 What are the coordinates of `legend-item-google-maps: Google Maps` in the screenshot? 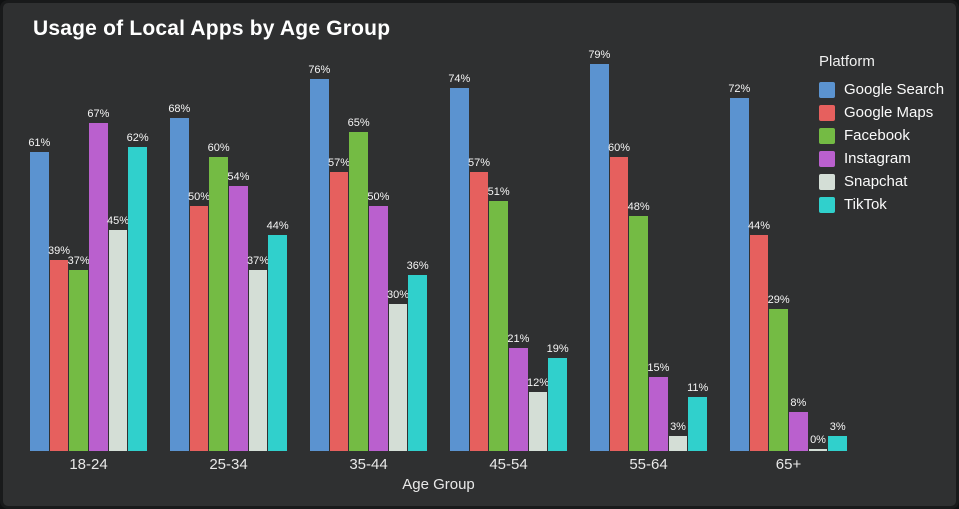 It's located at (881, 112).